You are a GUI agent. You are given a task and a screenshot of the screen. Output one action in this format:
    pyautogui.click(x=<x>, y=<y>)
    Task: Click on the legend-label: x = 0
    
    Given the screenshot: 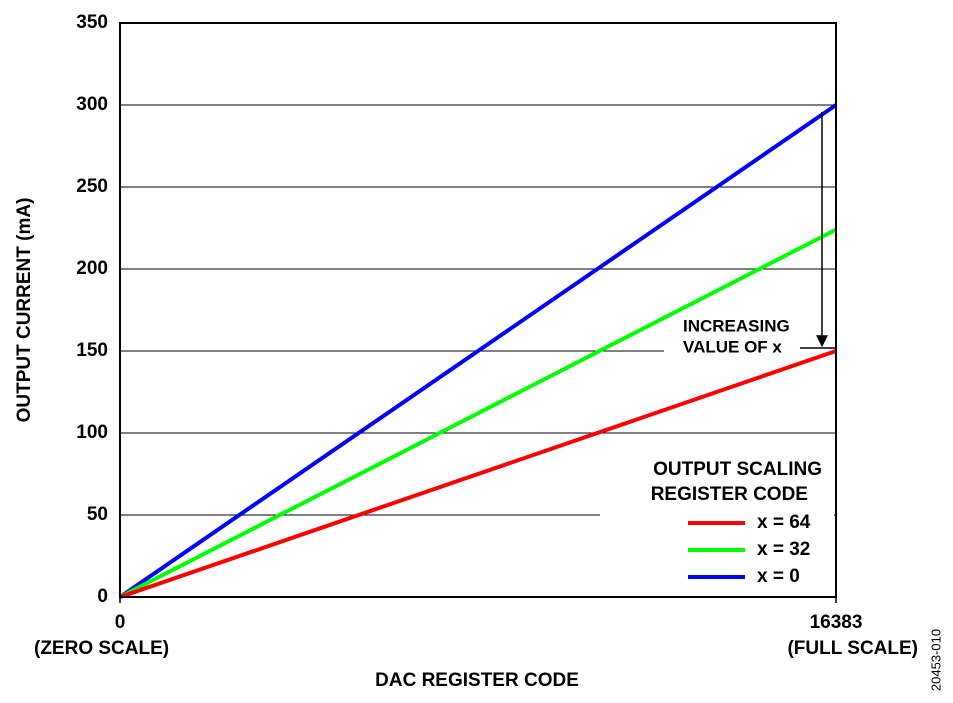 What is the action you would take?
    pyautogui.click(x=778, y=576)
    